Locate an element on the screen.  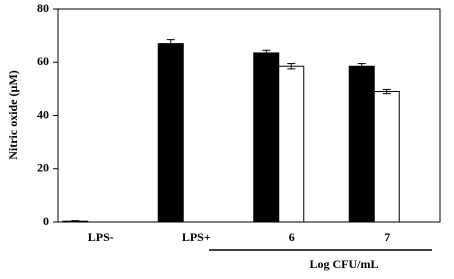
y-axis-label: Nitric oxide (µM) is located at coordinates (13, 115).